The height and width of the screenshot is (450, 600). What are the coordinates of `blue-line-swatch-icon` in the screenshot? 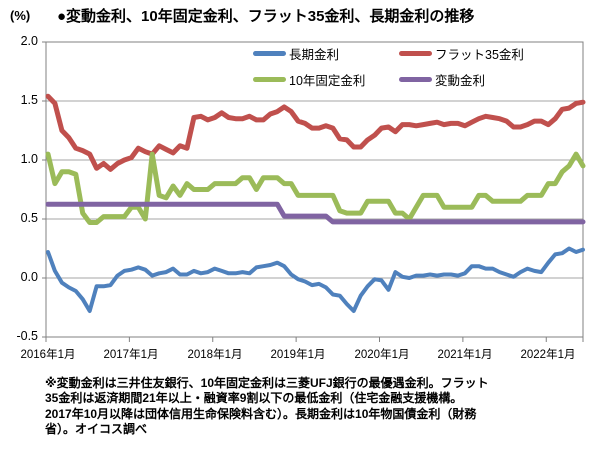 It's located at (269, 53).